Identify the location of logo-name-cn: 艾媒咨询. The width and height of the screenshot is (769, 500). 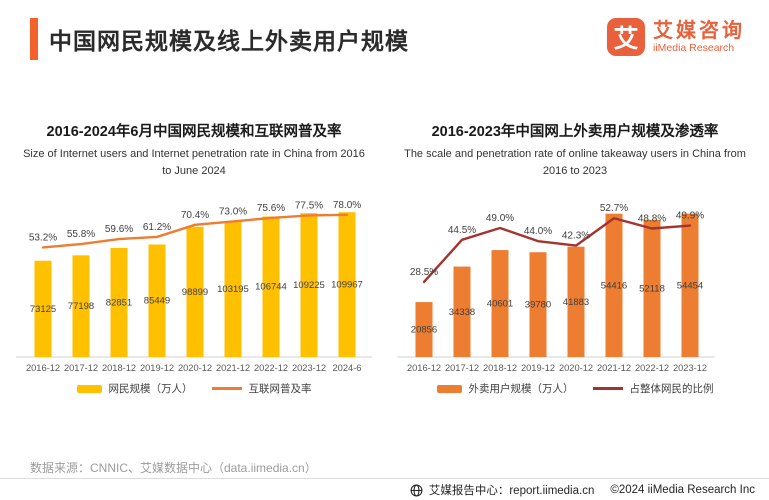
(699, 31).